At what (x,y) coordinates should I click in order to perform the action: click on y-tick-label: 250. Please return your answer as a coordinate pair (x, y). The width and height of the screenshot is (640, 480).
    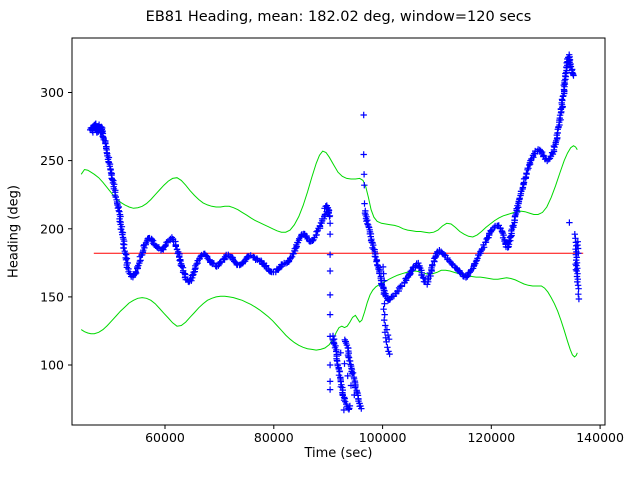
    Looking at the image, I should click on (52, 160).